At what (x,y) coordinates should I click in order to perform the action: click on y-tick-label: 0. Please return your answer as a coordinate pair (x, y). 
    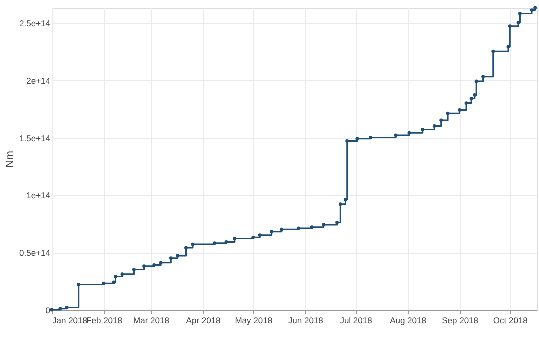
    Looking at the image, I should click on (48, 311).